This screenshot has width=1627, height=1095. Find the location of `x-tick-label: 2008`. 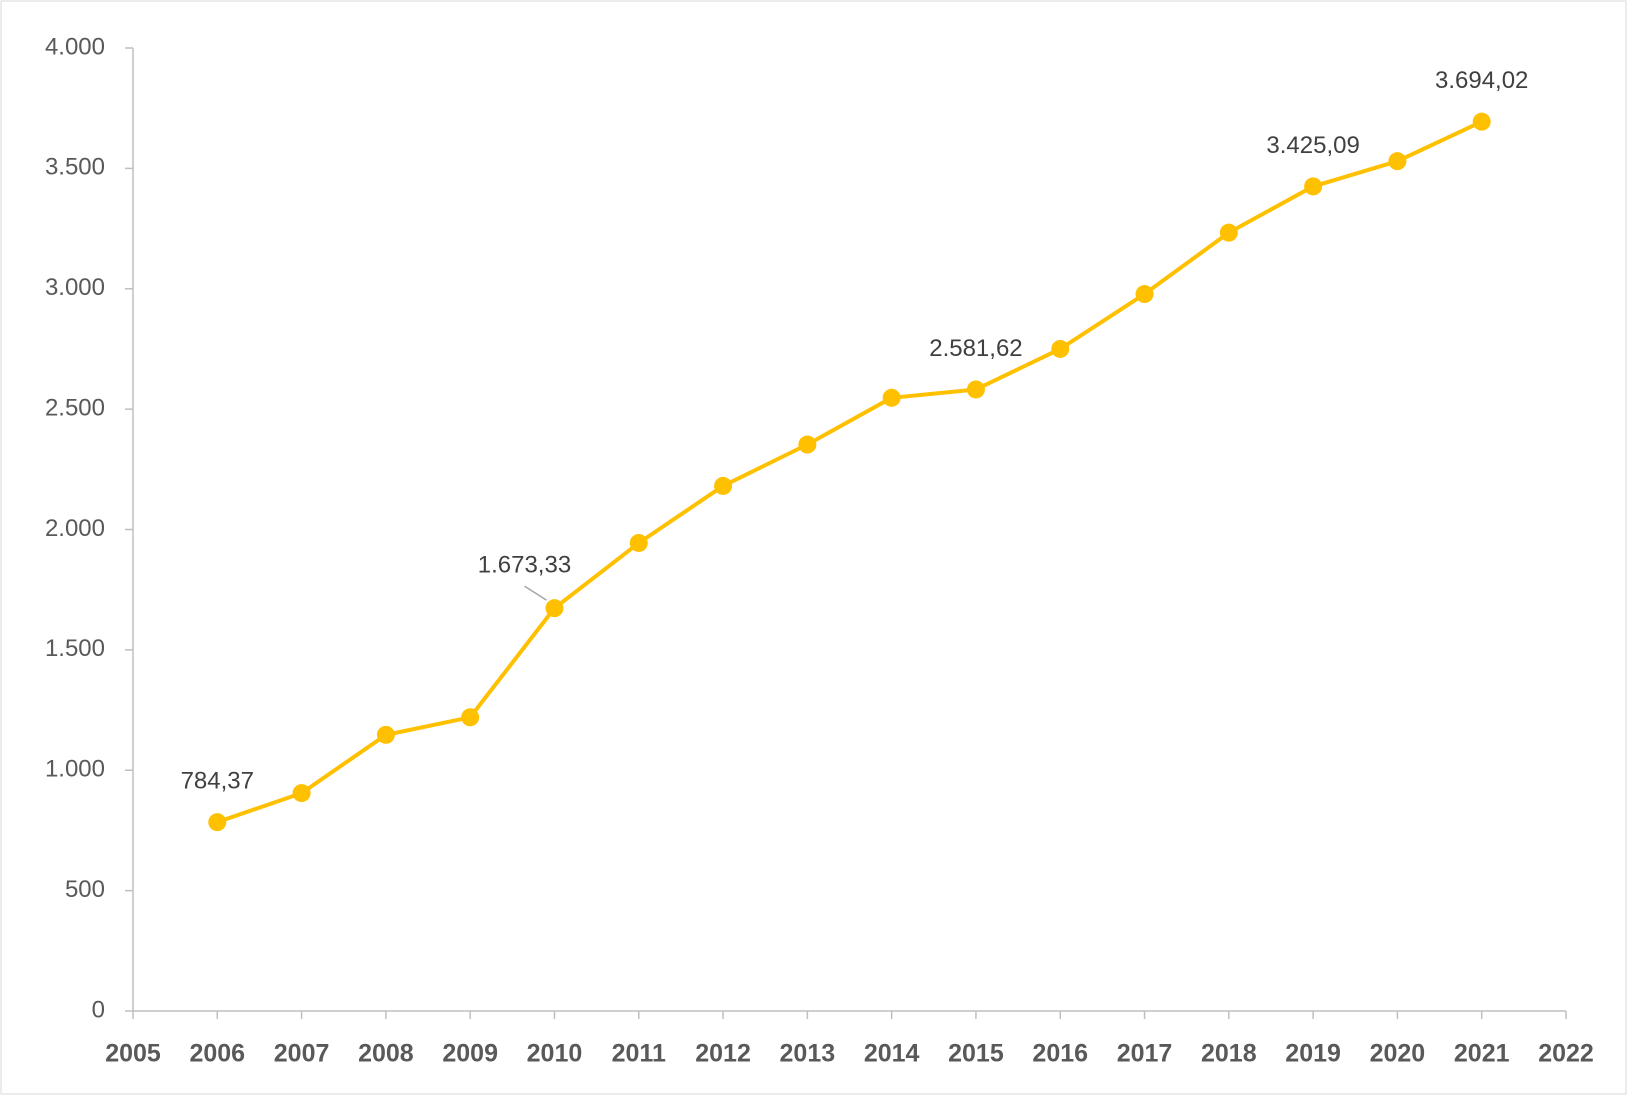

x-tick-label: 2008 is located at coordinates (386, 1054).